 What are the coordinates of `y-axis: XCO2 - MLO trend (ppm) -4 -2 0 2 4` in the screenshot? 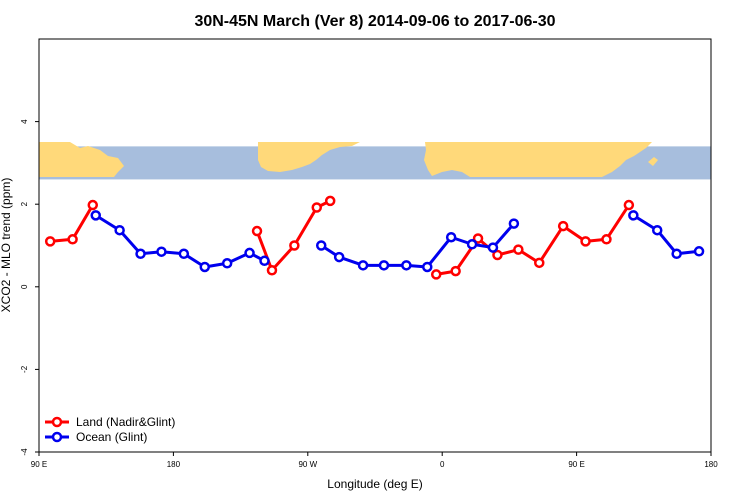 It's located at (19, 287).